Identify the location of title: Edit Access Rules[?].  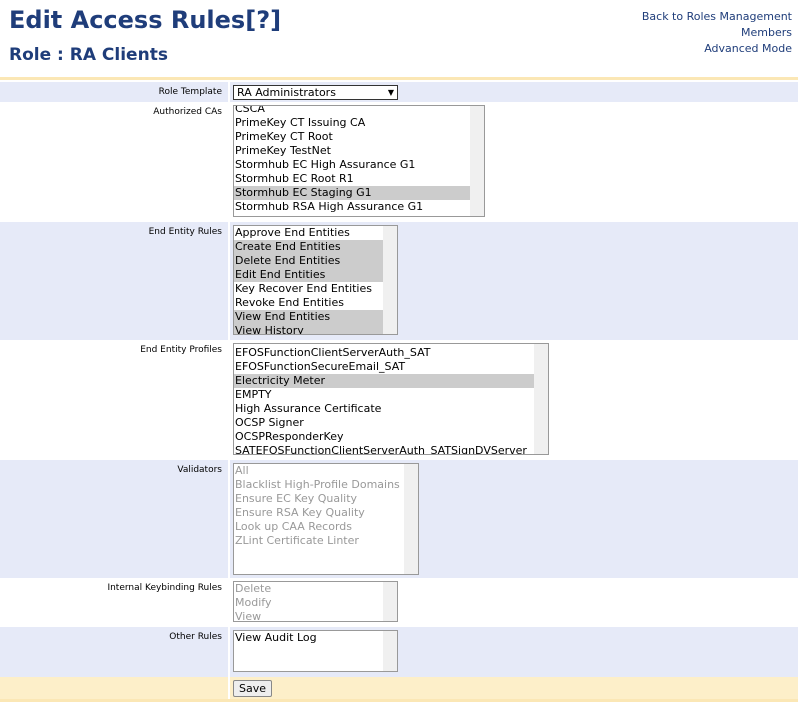
(145, 20).